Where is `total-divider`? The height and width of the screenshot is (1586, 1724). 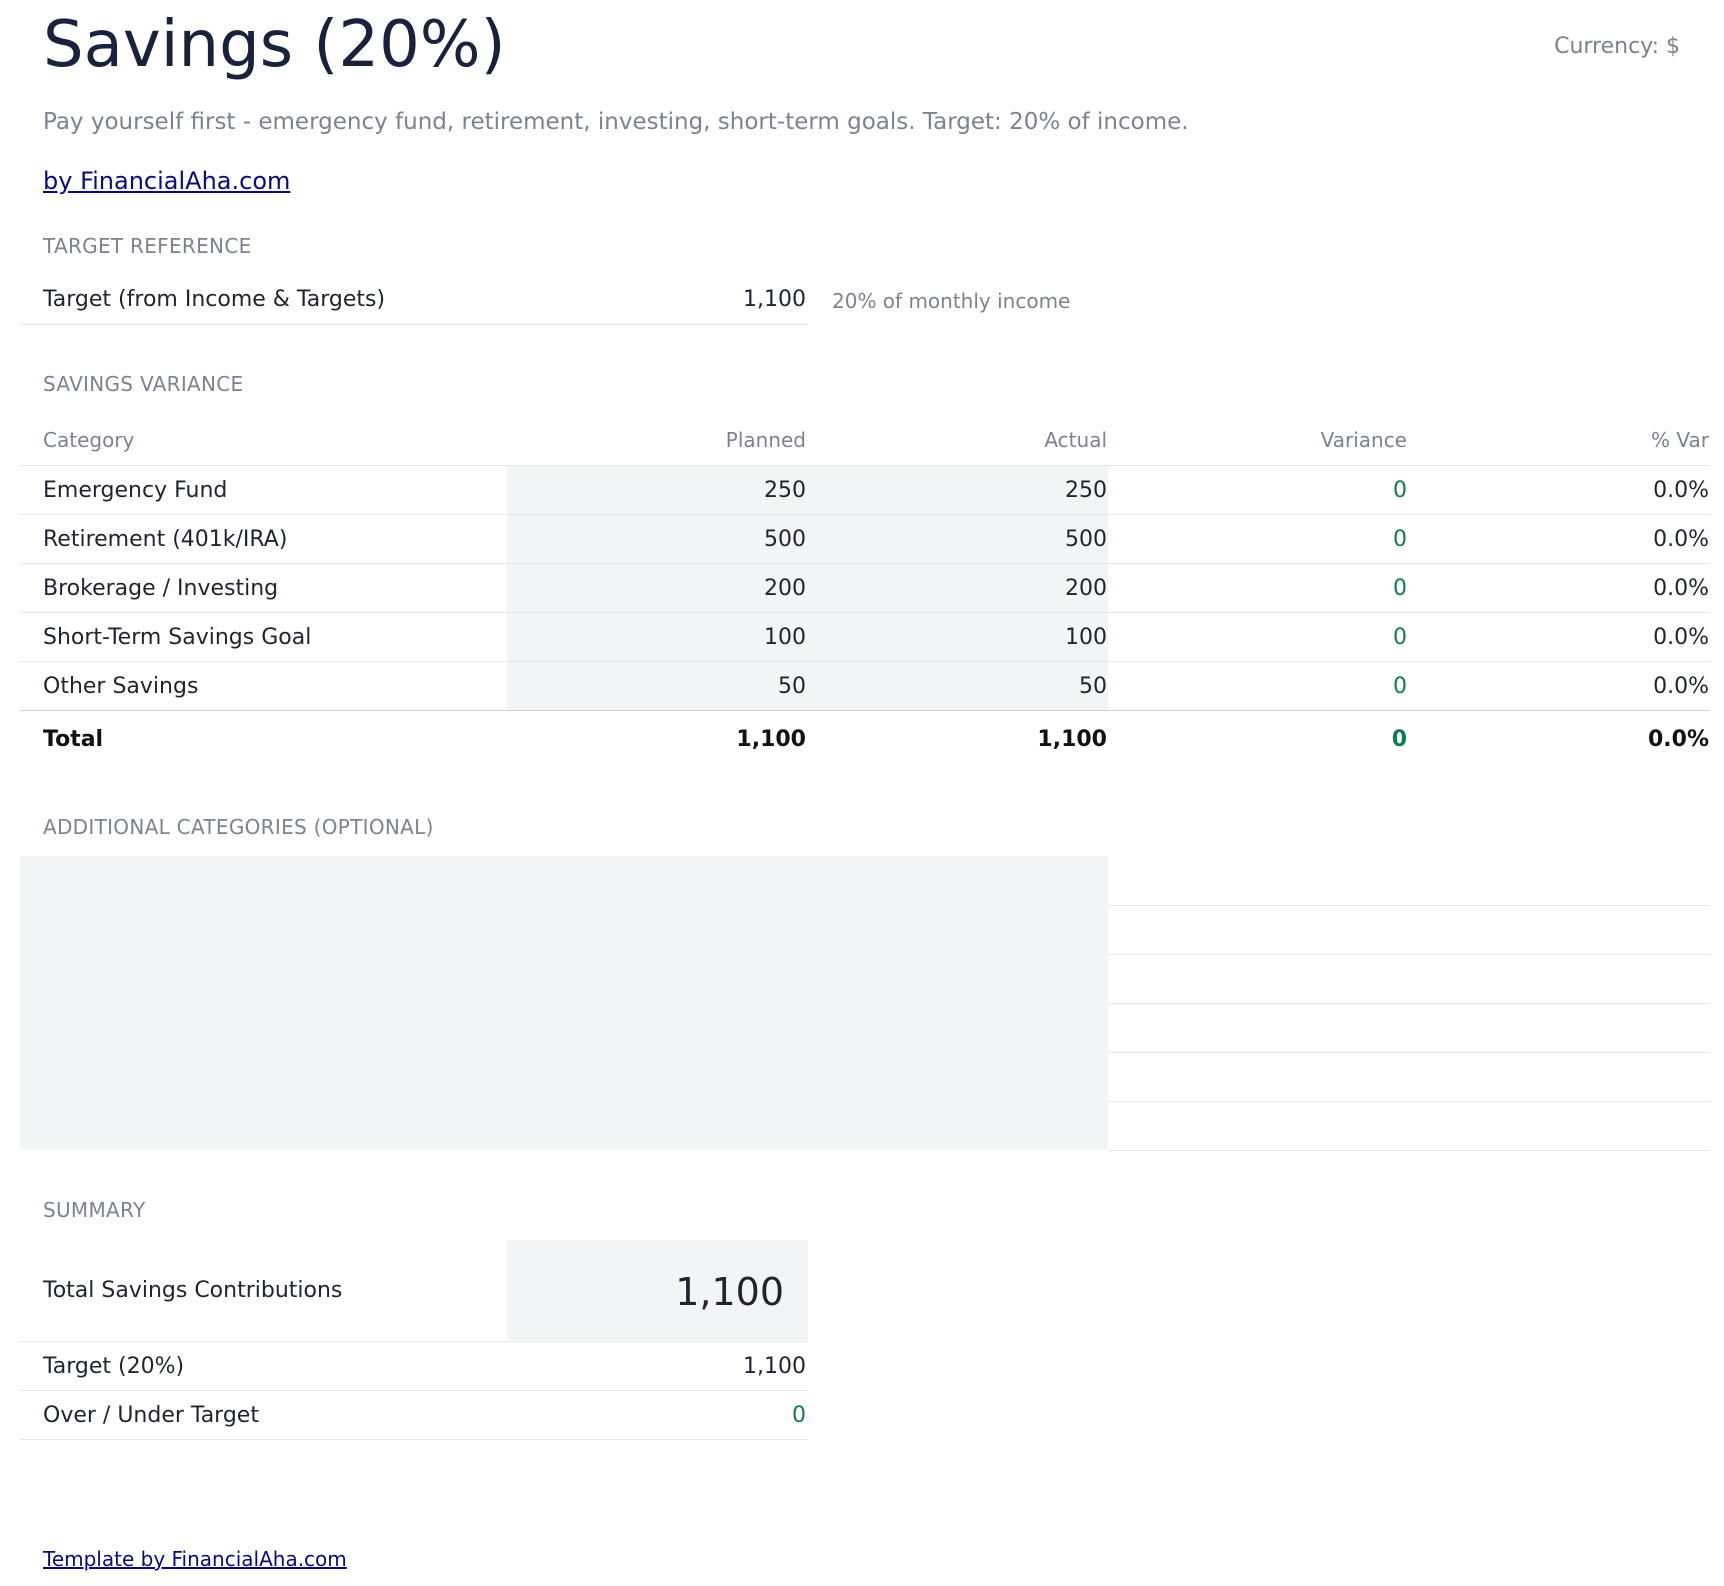 total-divider is located at coordinates (865, 710).